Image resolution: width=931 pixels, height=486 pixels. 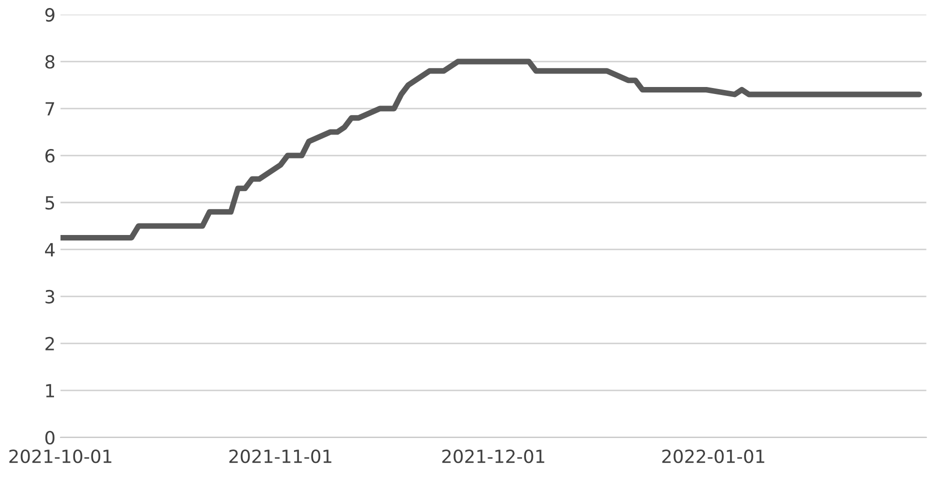 What do you see at coordinates (49, 437) in the screenshot?
I see `y-tick-label: 0` at bounding box center [49, 437].